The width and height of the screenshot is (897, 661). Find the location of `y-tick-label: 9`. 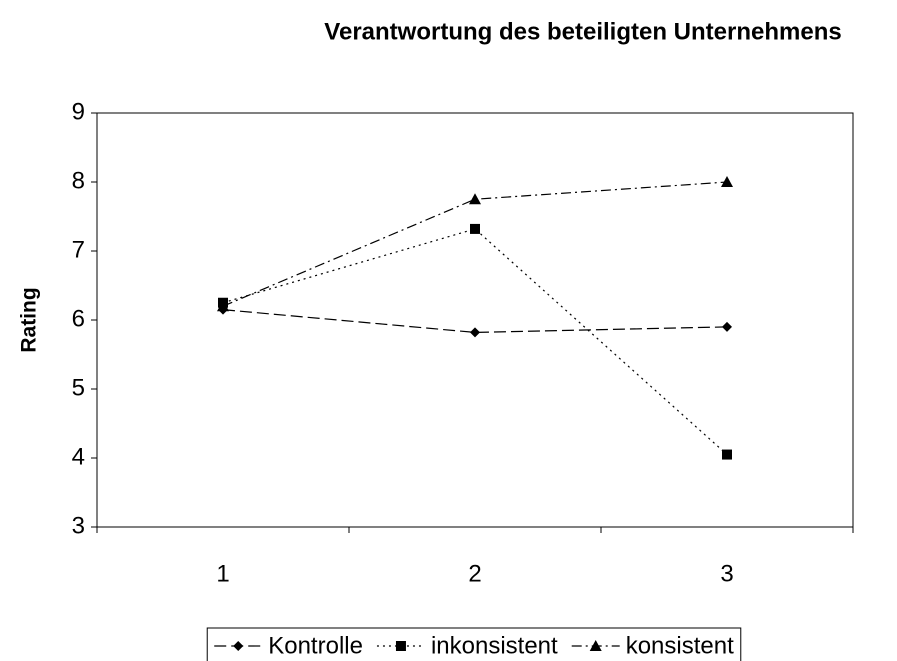

y-tick-label: 9 is located at coordinates (78, 111).